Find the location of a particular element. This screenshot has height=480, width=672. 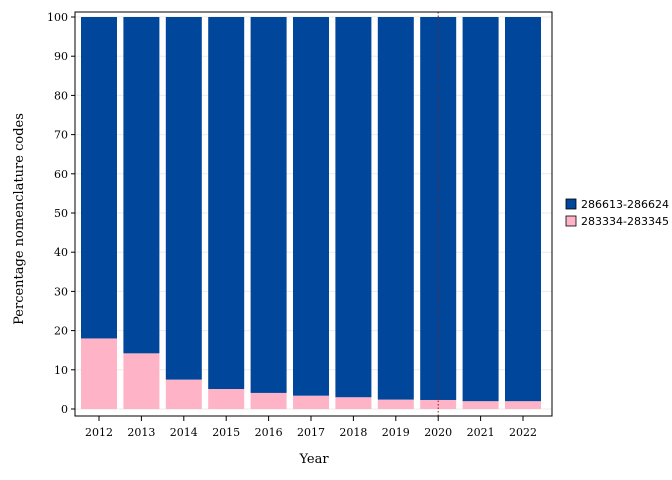

x-tick-label: 2019 is located at coordinates (396, 432).